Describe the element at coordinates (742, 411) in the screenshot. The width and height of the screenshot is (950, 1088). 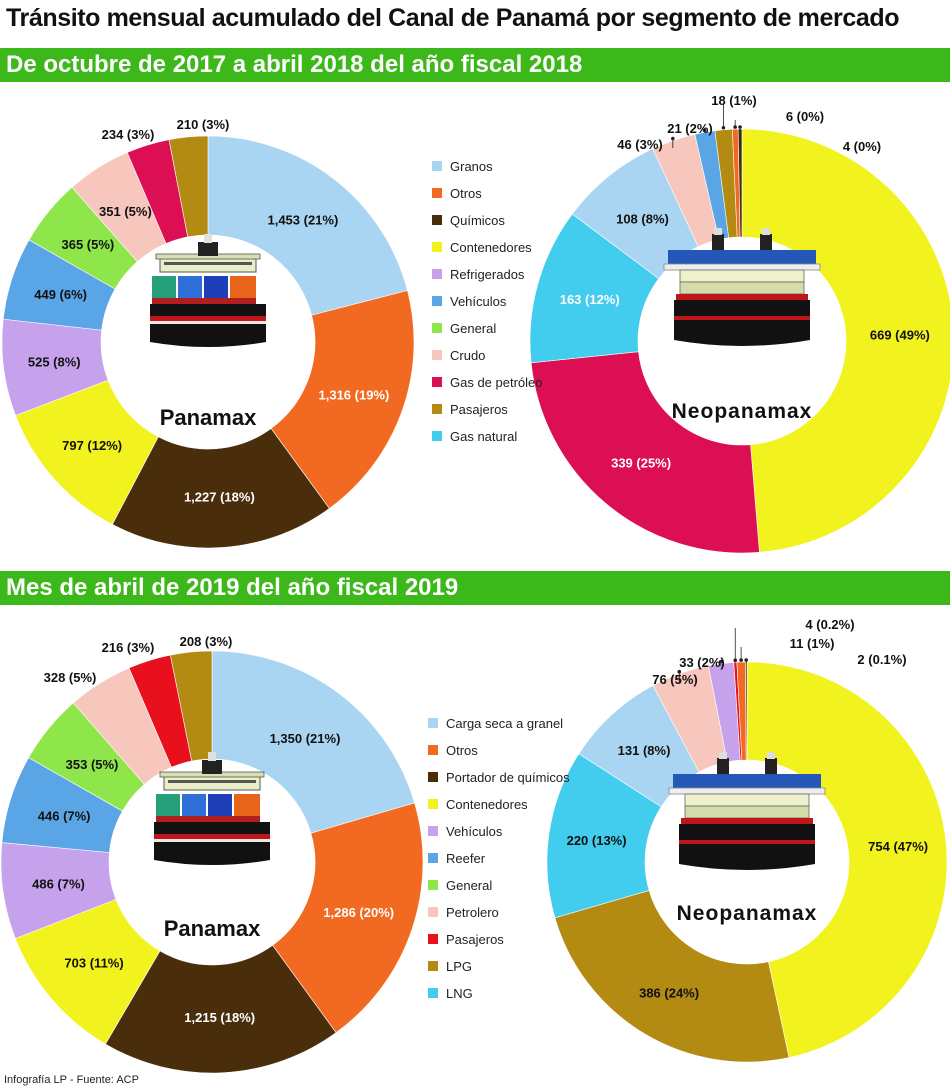
I see `ship-name-n2018: Neopanamax` at that location.